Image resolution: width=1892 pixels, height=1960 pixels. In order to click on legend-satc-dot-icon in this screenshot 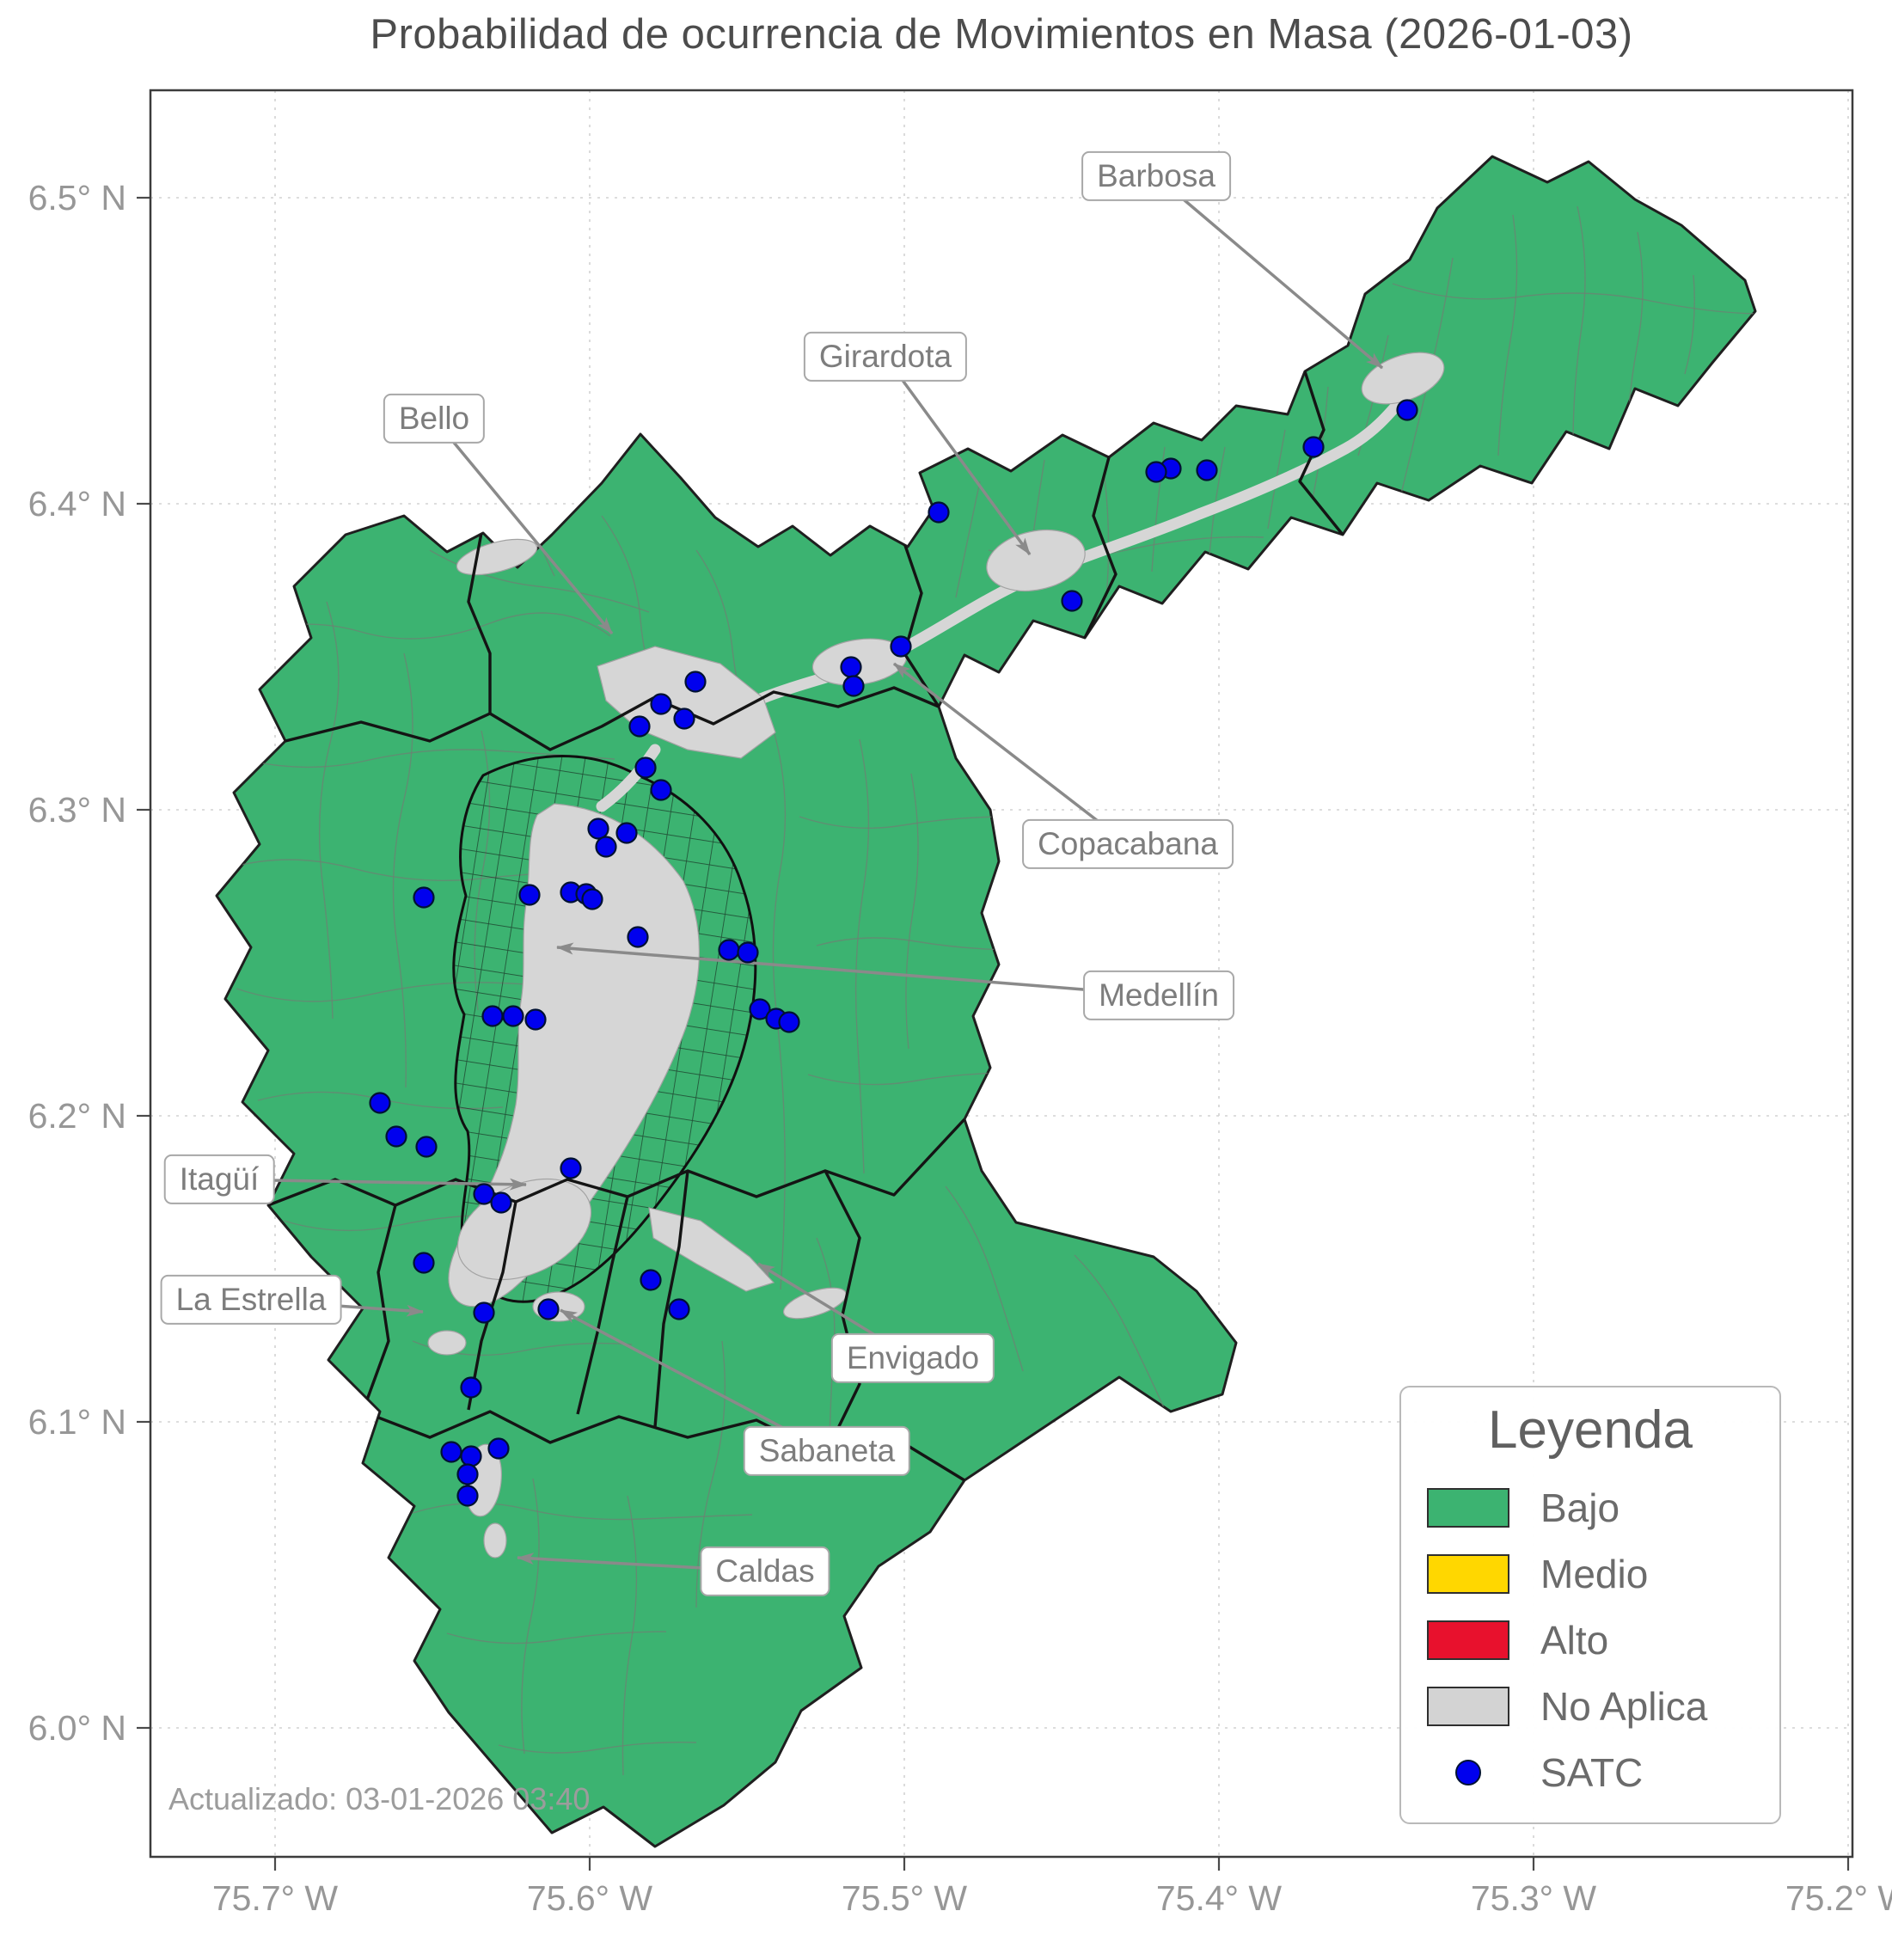, I will do `click(1468, 1772)`.